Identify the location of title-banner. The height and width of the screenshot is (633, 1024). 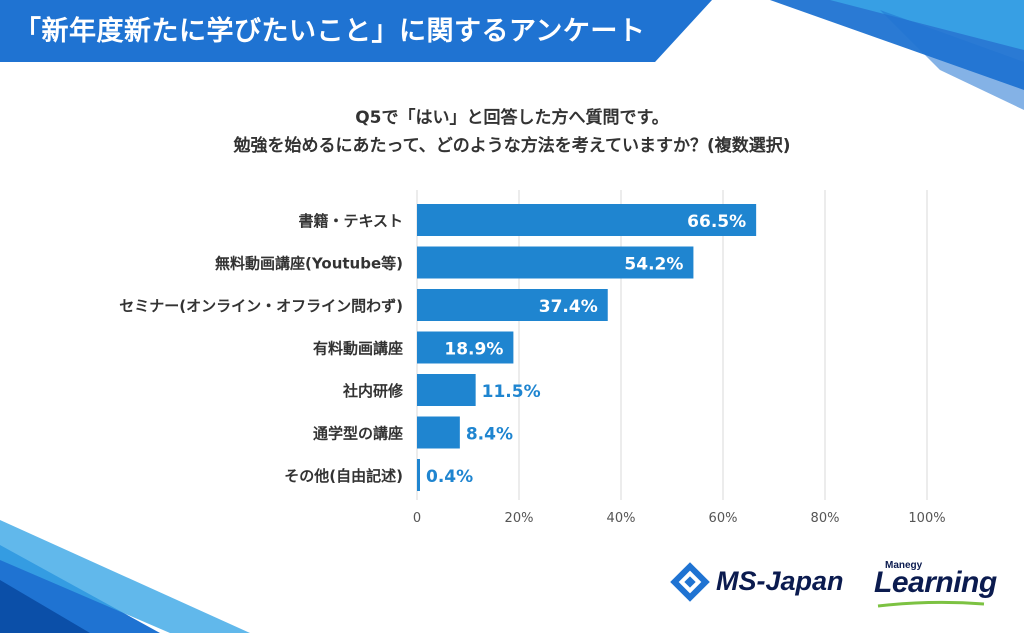
(356, 31).